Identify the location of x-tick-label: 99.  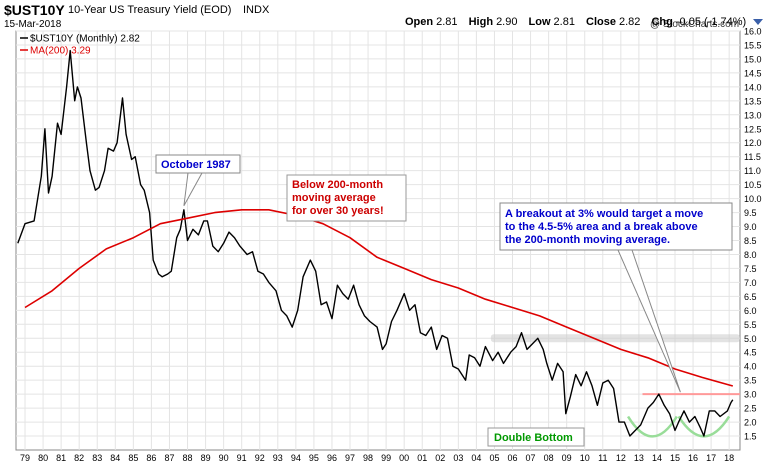
(386, 458).